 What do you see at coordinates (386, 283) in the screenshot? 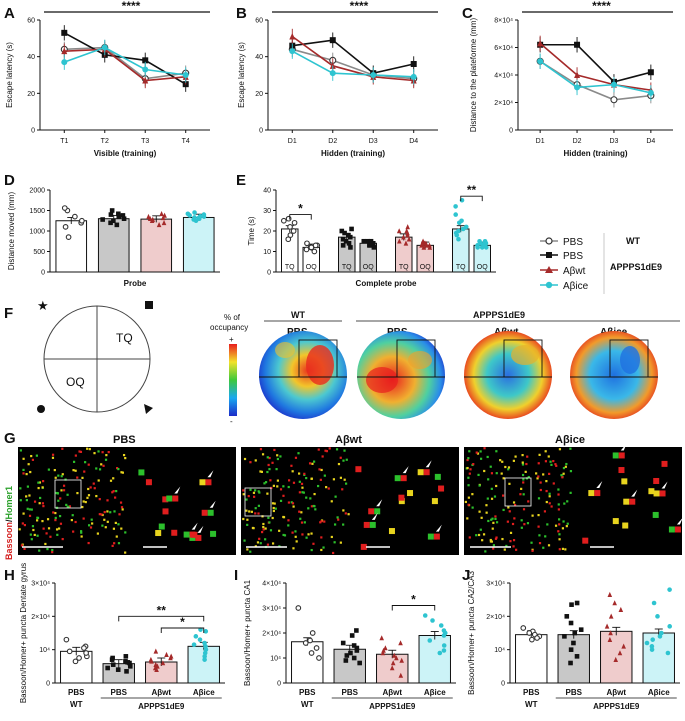
I see `x-axis-label: Complete probe` at bounding box center [386, 283].